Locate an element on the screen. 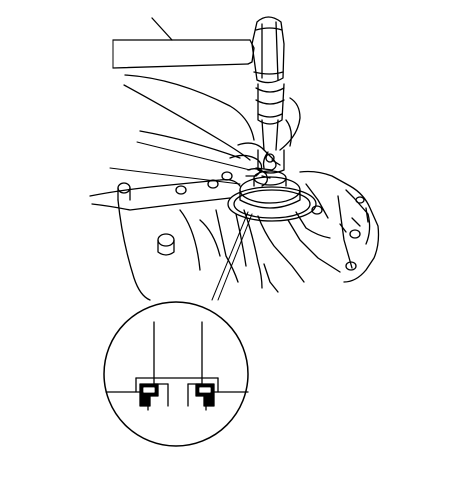 This screenshot has height=491, width=475. oil-seal is located at coordinates (272, 204).